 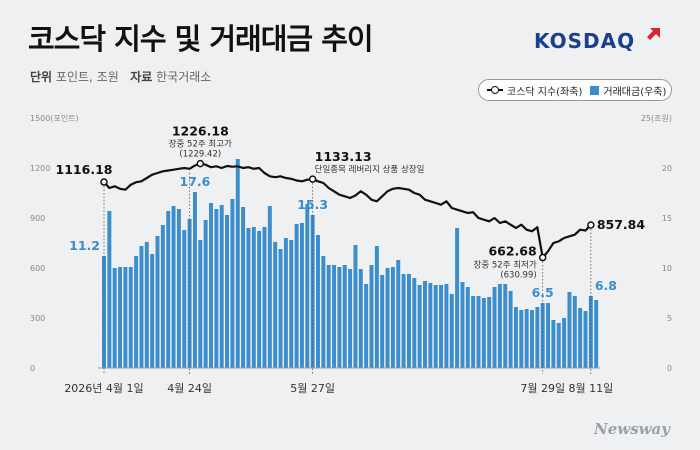 I want to click on unit-source-line: 단위 포인트, 조원 자료 한국거래소, so click(x=120, y=76).